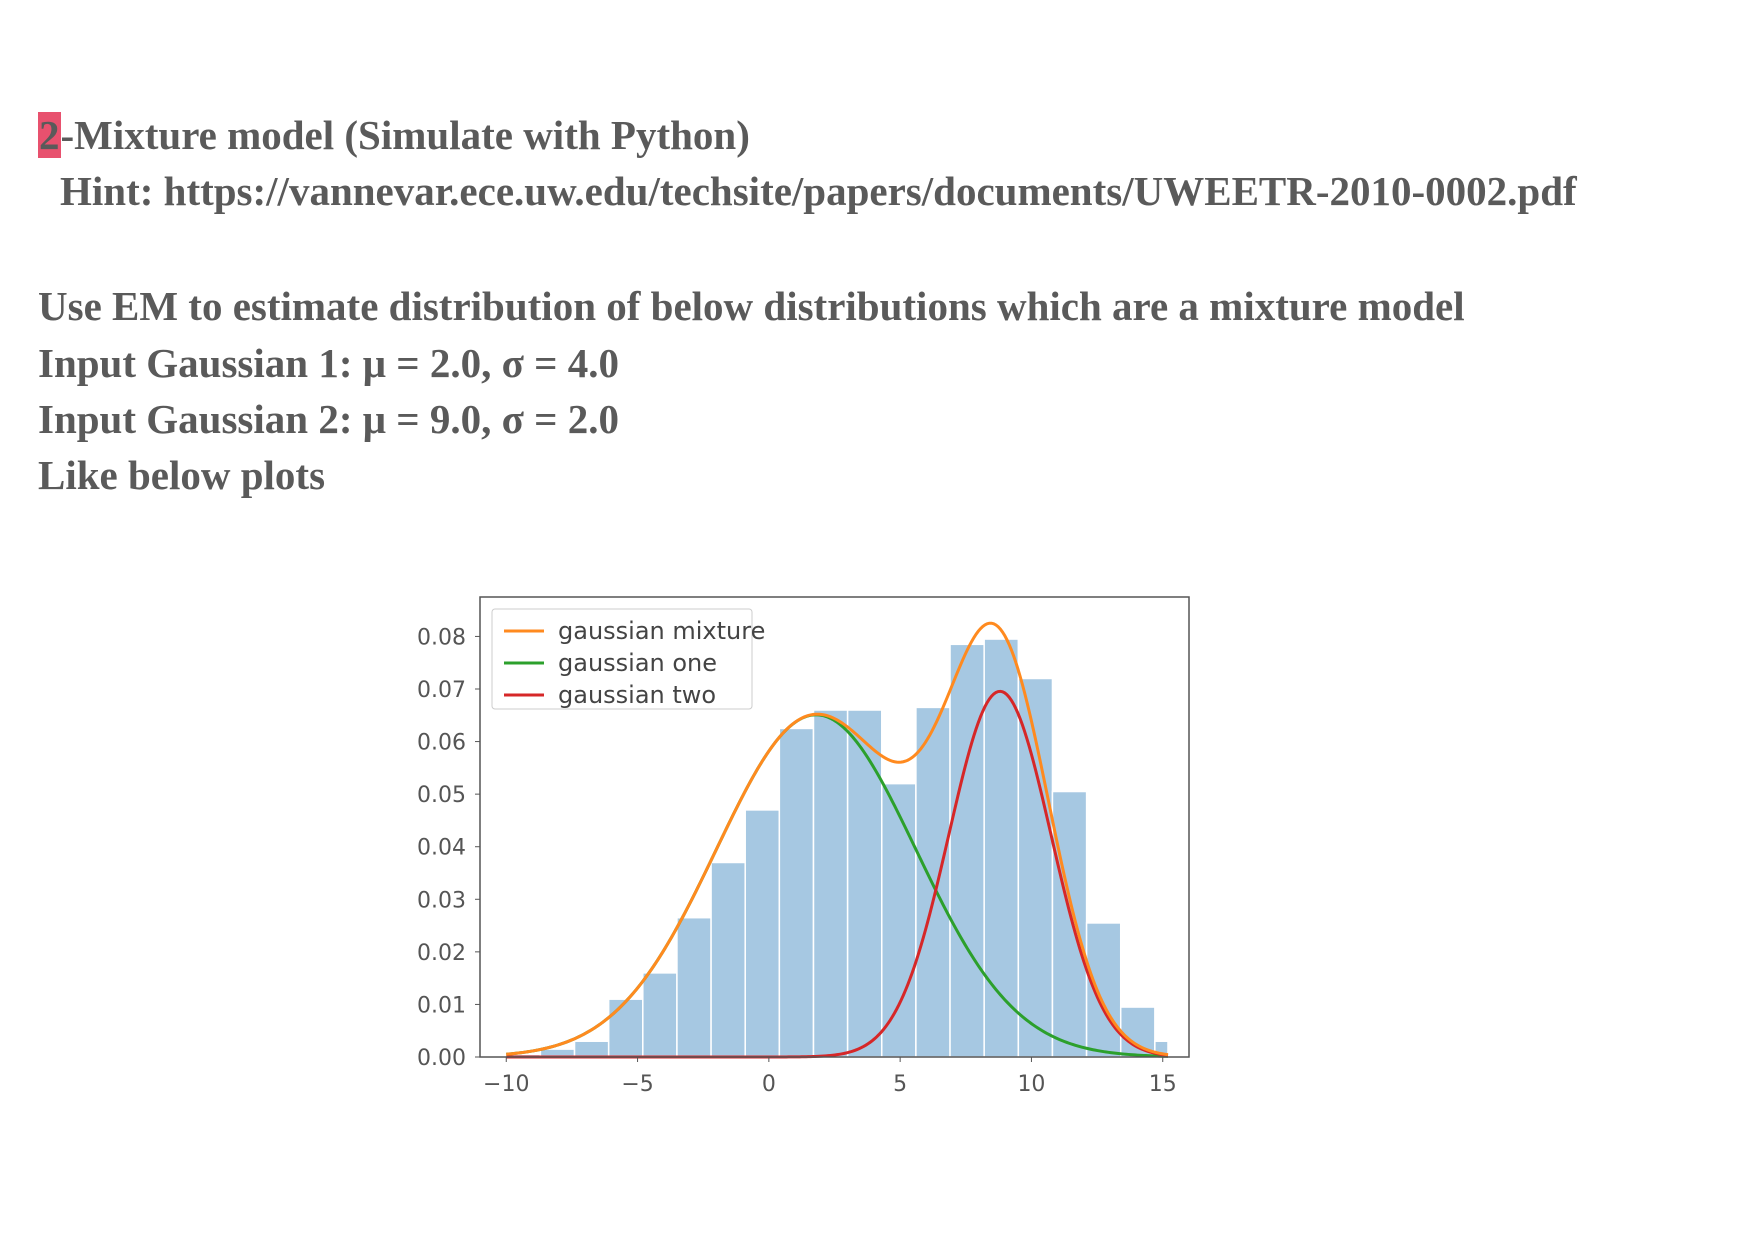 The height and width of the screenshot is (1258, 1764). Describe the element at coordinates (1163, 1084) in the screenshot. I see `x-tick-label: 15` at that location.